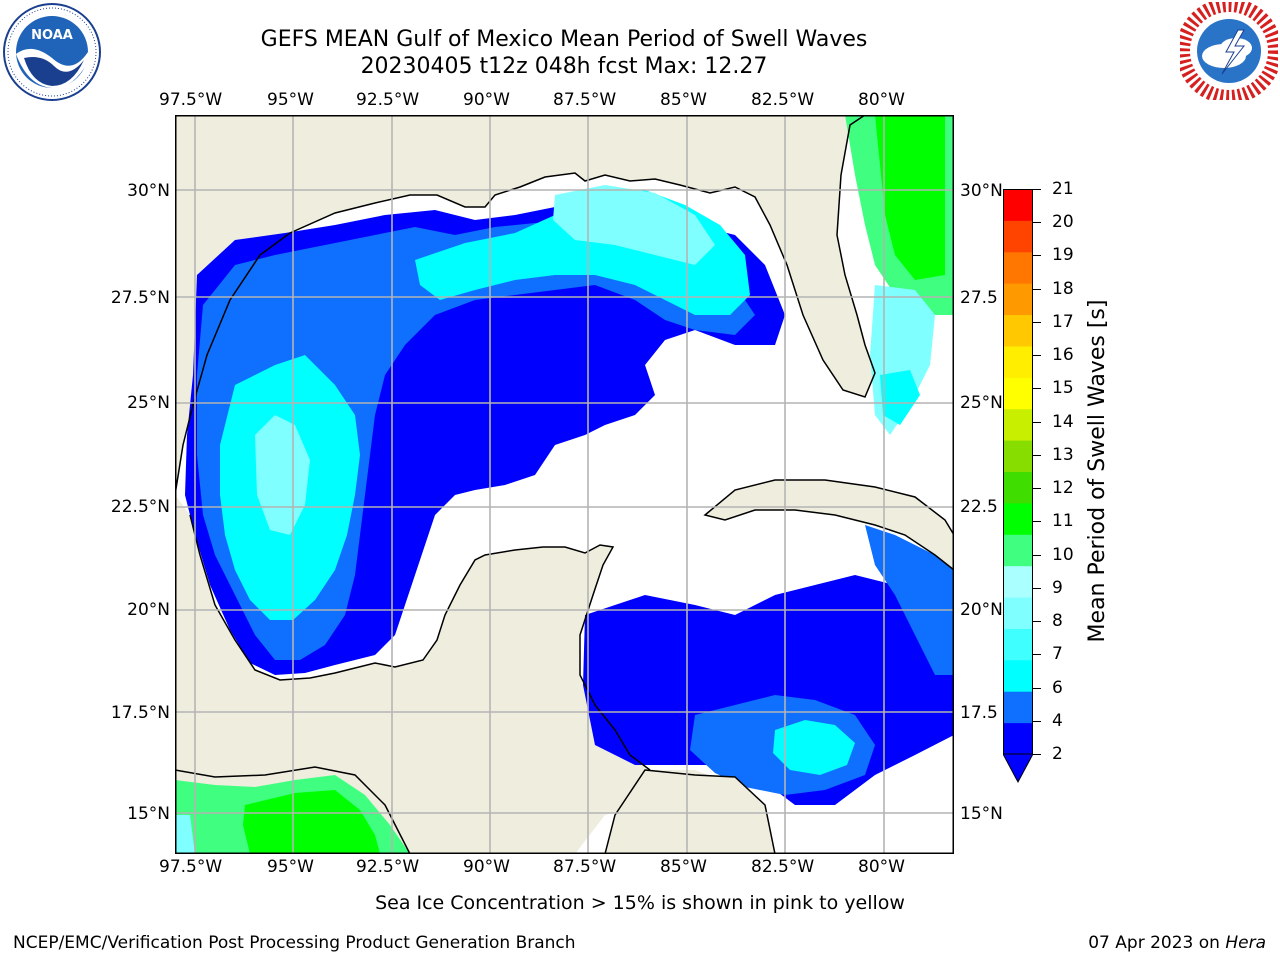  Describe the element at coordinates (148, 191) in the screenshot. I see `lat-tick-label: 30°N` at that location.